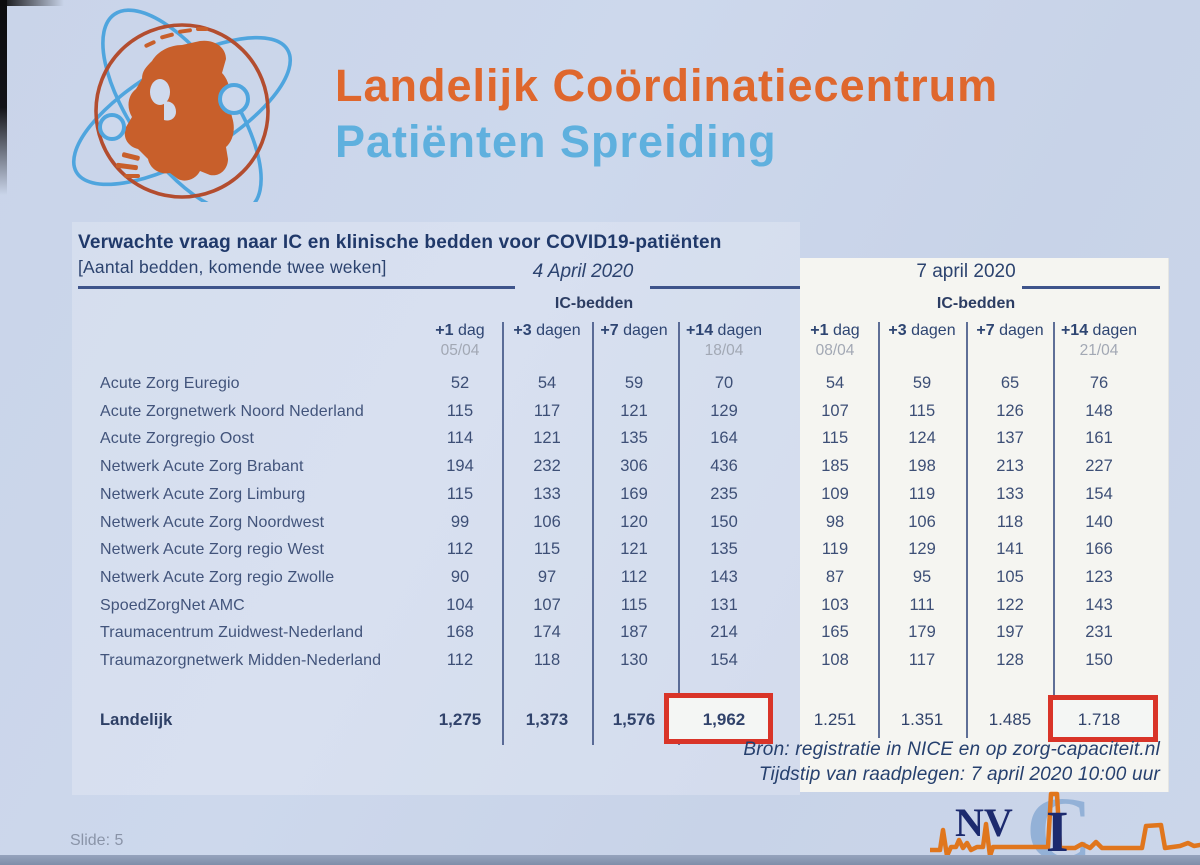 The width and height of the screenshot is (1200, 865). I want to click on bed-count-cell: 306, so click(634, 466).